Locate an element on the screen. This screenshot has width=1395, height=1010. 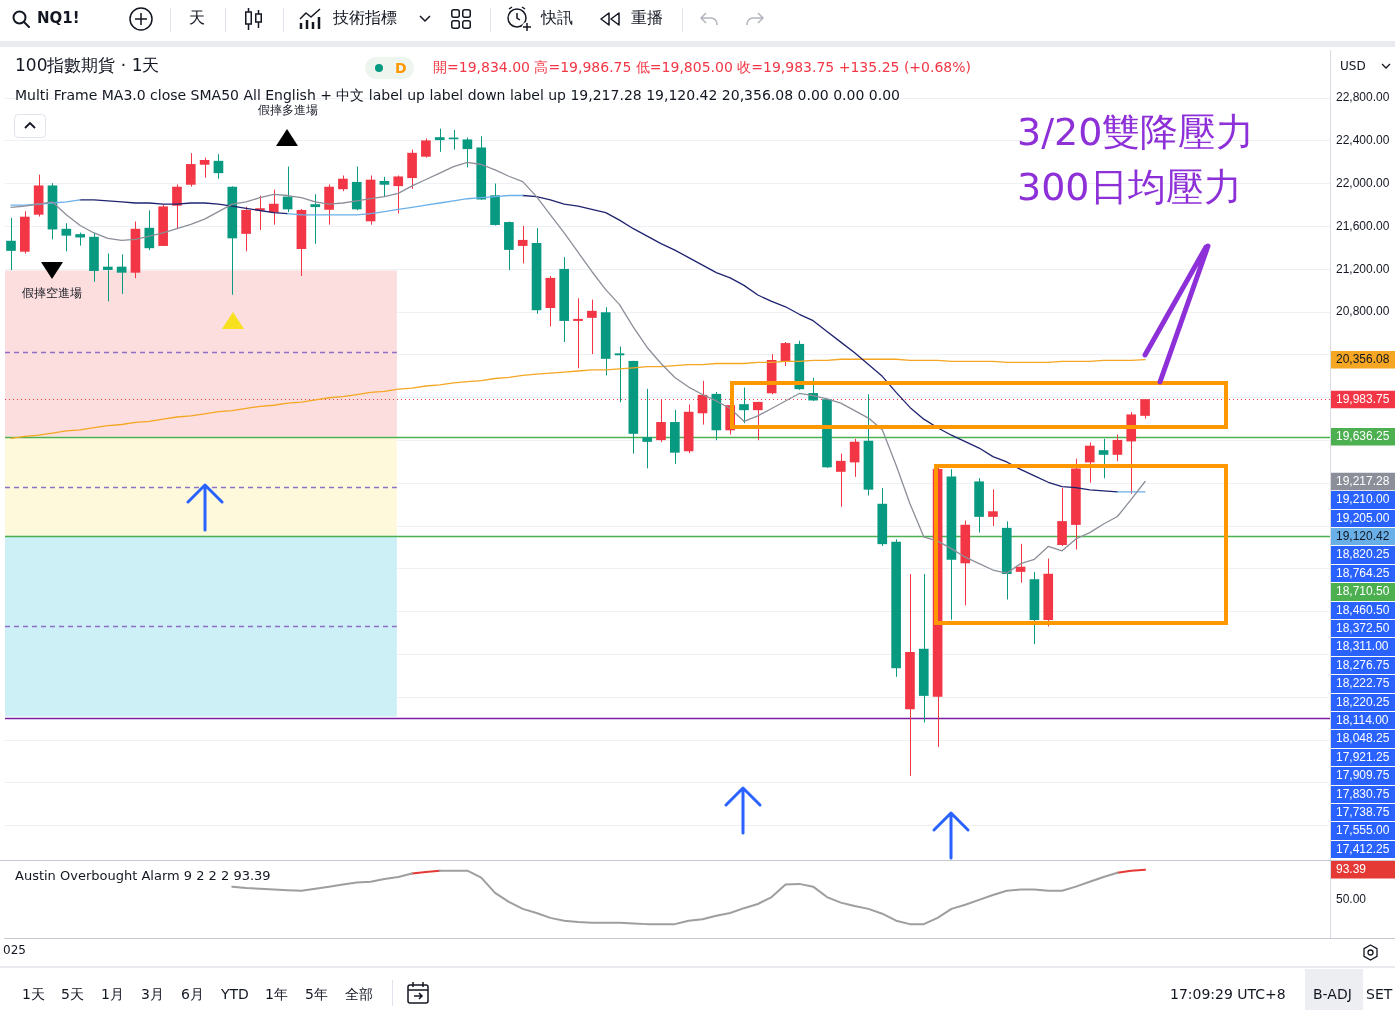
y-tick-label: 22,400.00 is located at coordinates (1363, 140).